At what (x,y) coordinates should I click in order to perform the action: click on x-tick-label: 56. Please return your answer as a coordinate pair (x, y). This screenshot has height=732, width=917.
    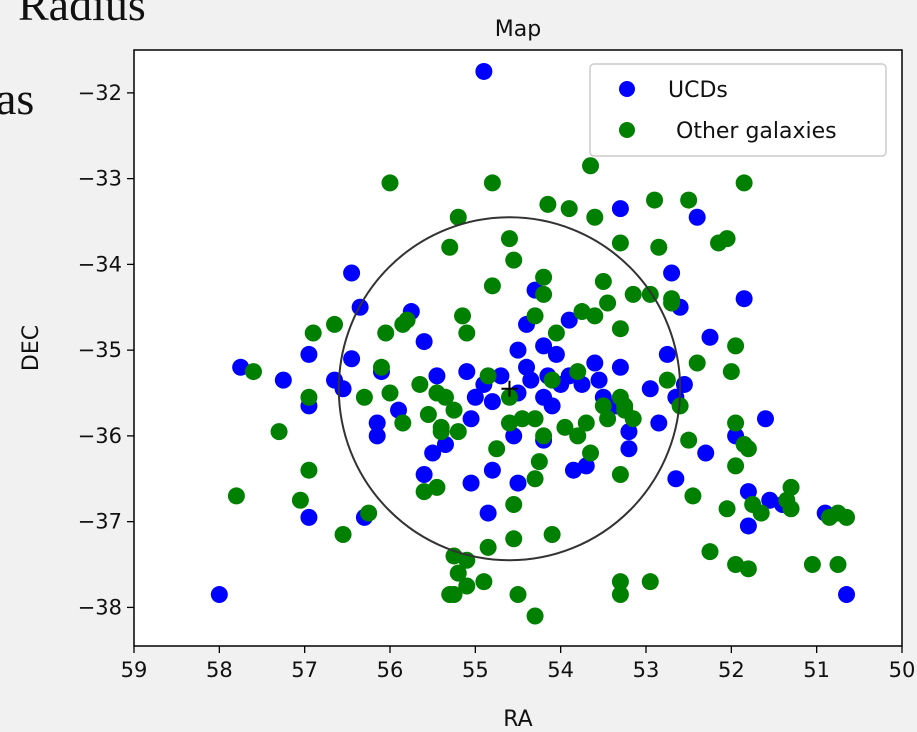
    Looking at the image, I should click on (390, 670).